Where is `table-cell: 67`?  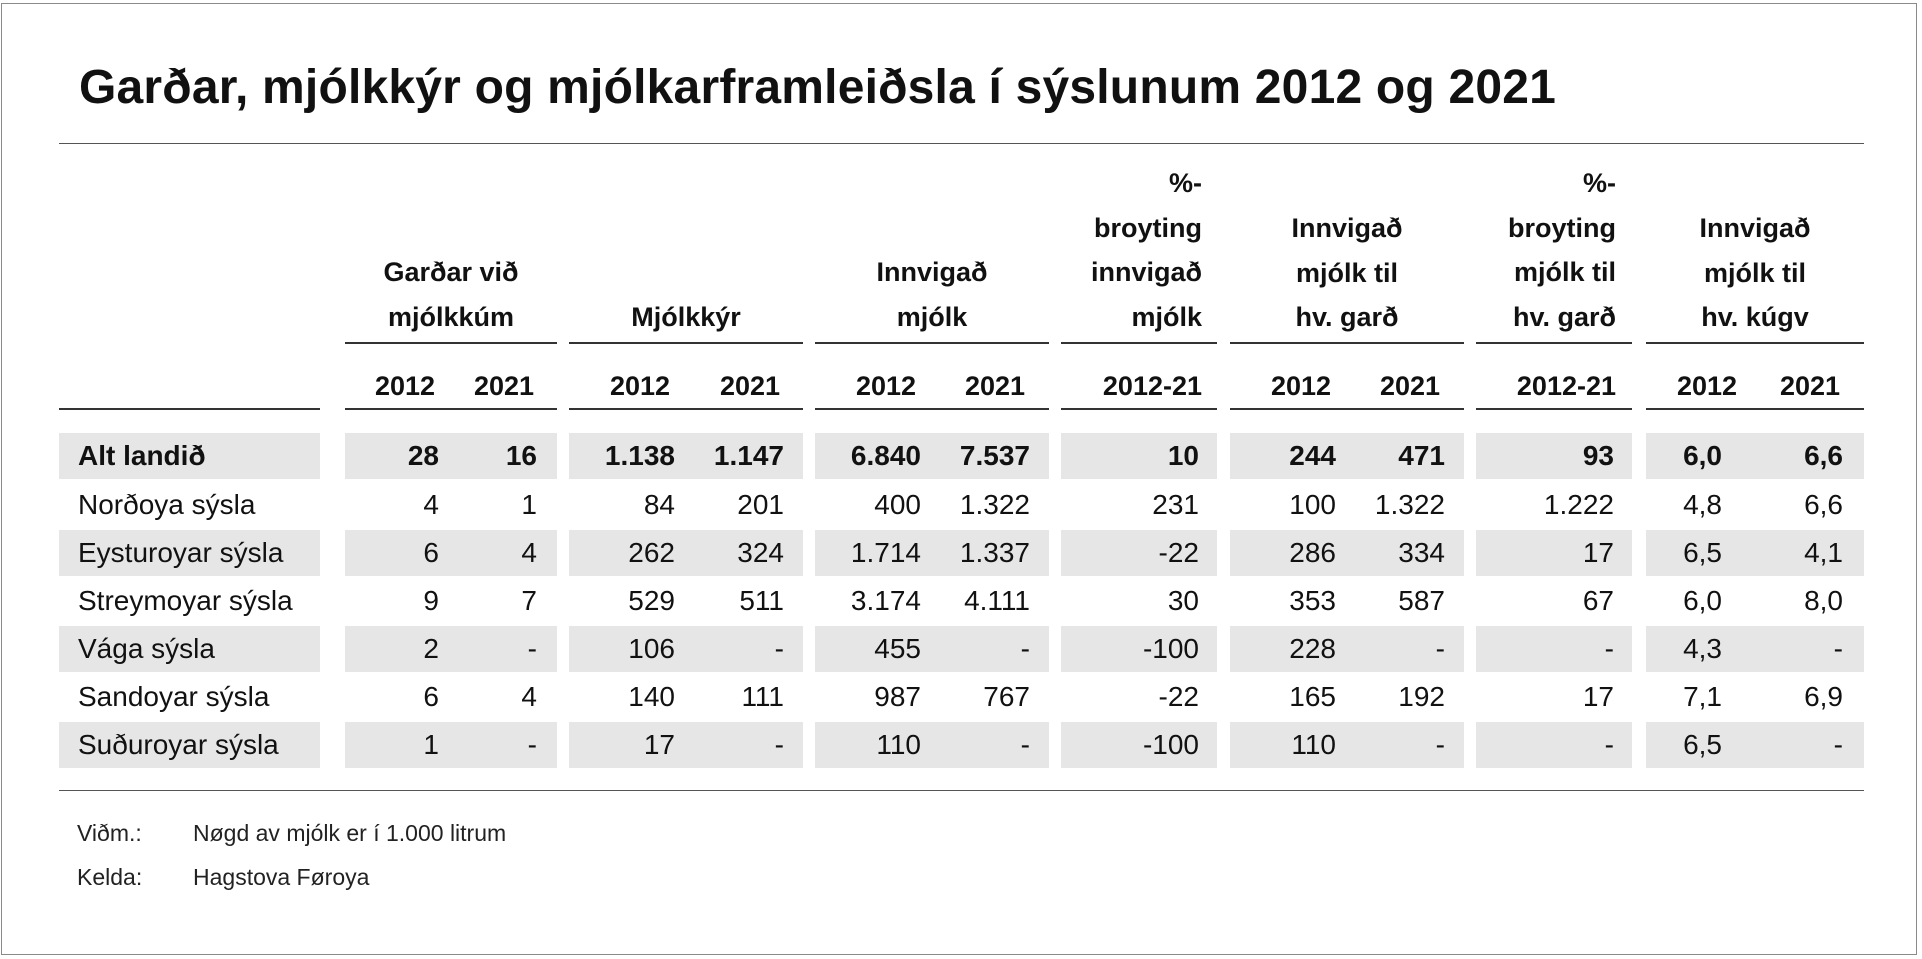 table-cell: 67 is located at coordinates (1598, 600).